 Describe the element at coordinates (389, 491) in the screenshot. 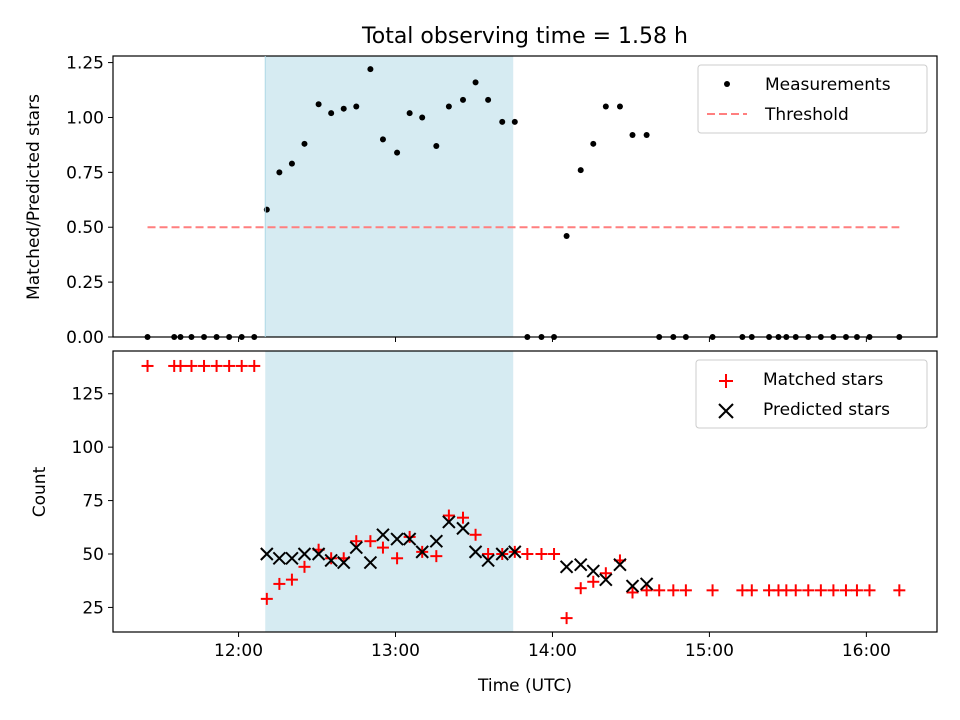

I see `observing-span-bottom` at that location.